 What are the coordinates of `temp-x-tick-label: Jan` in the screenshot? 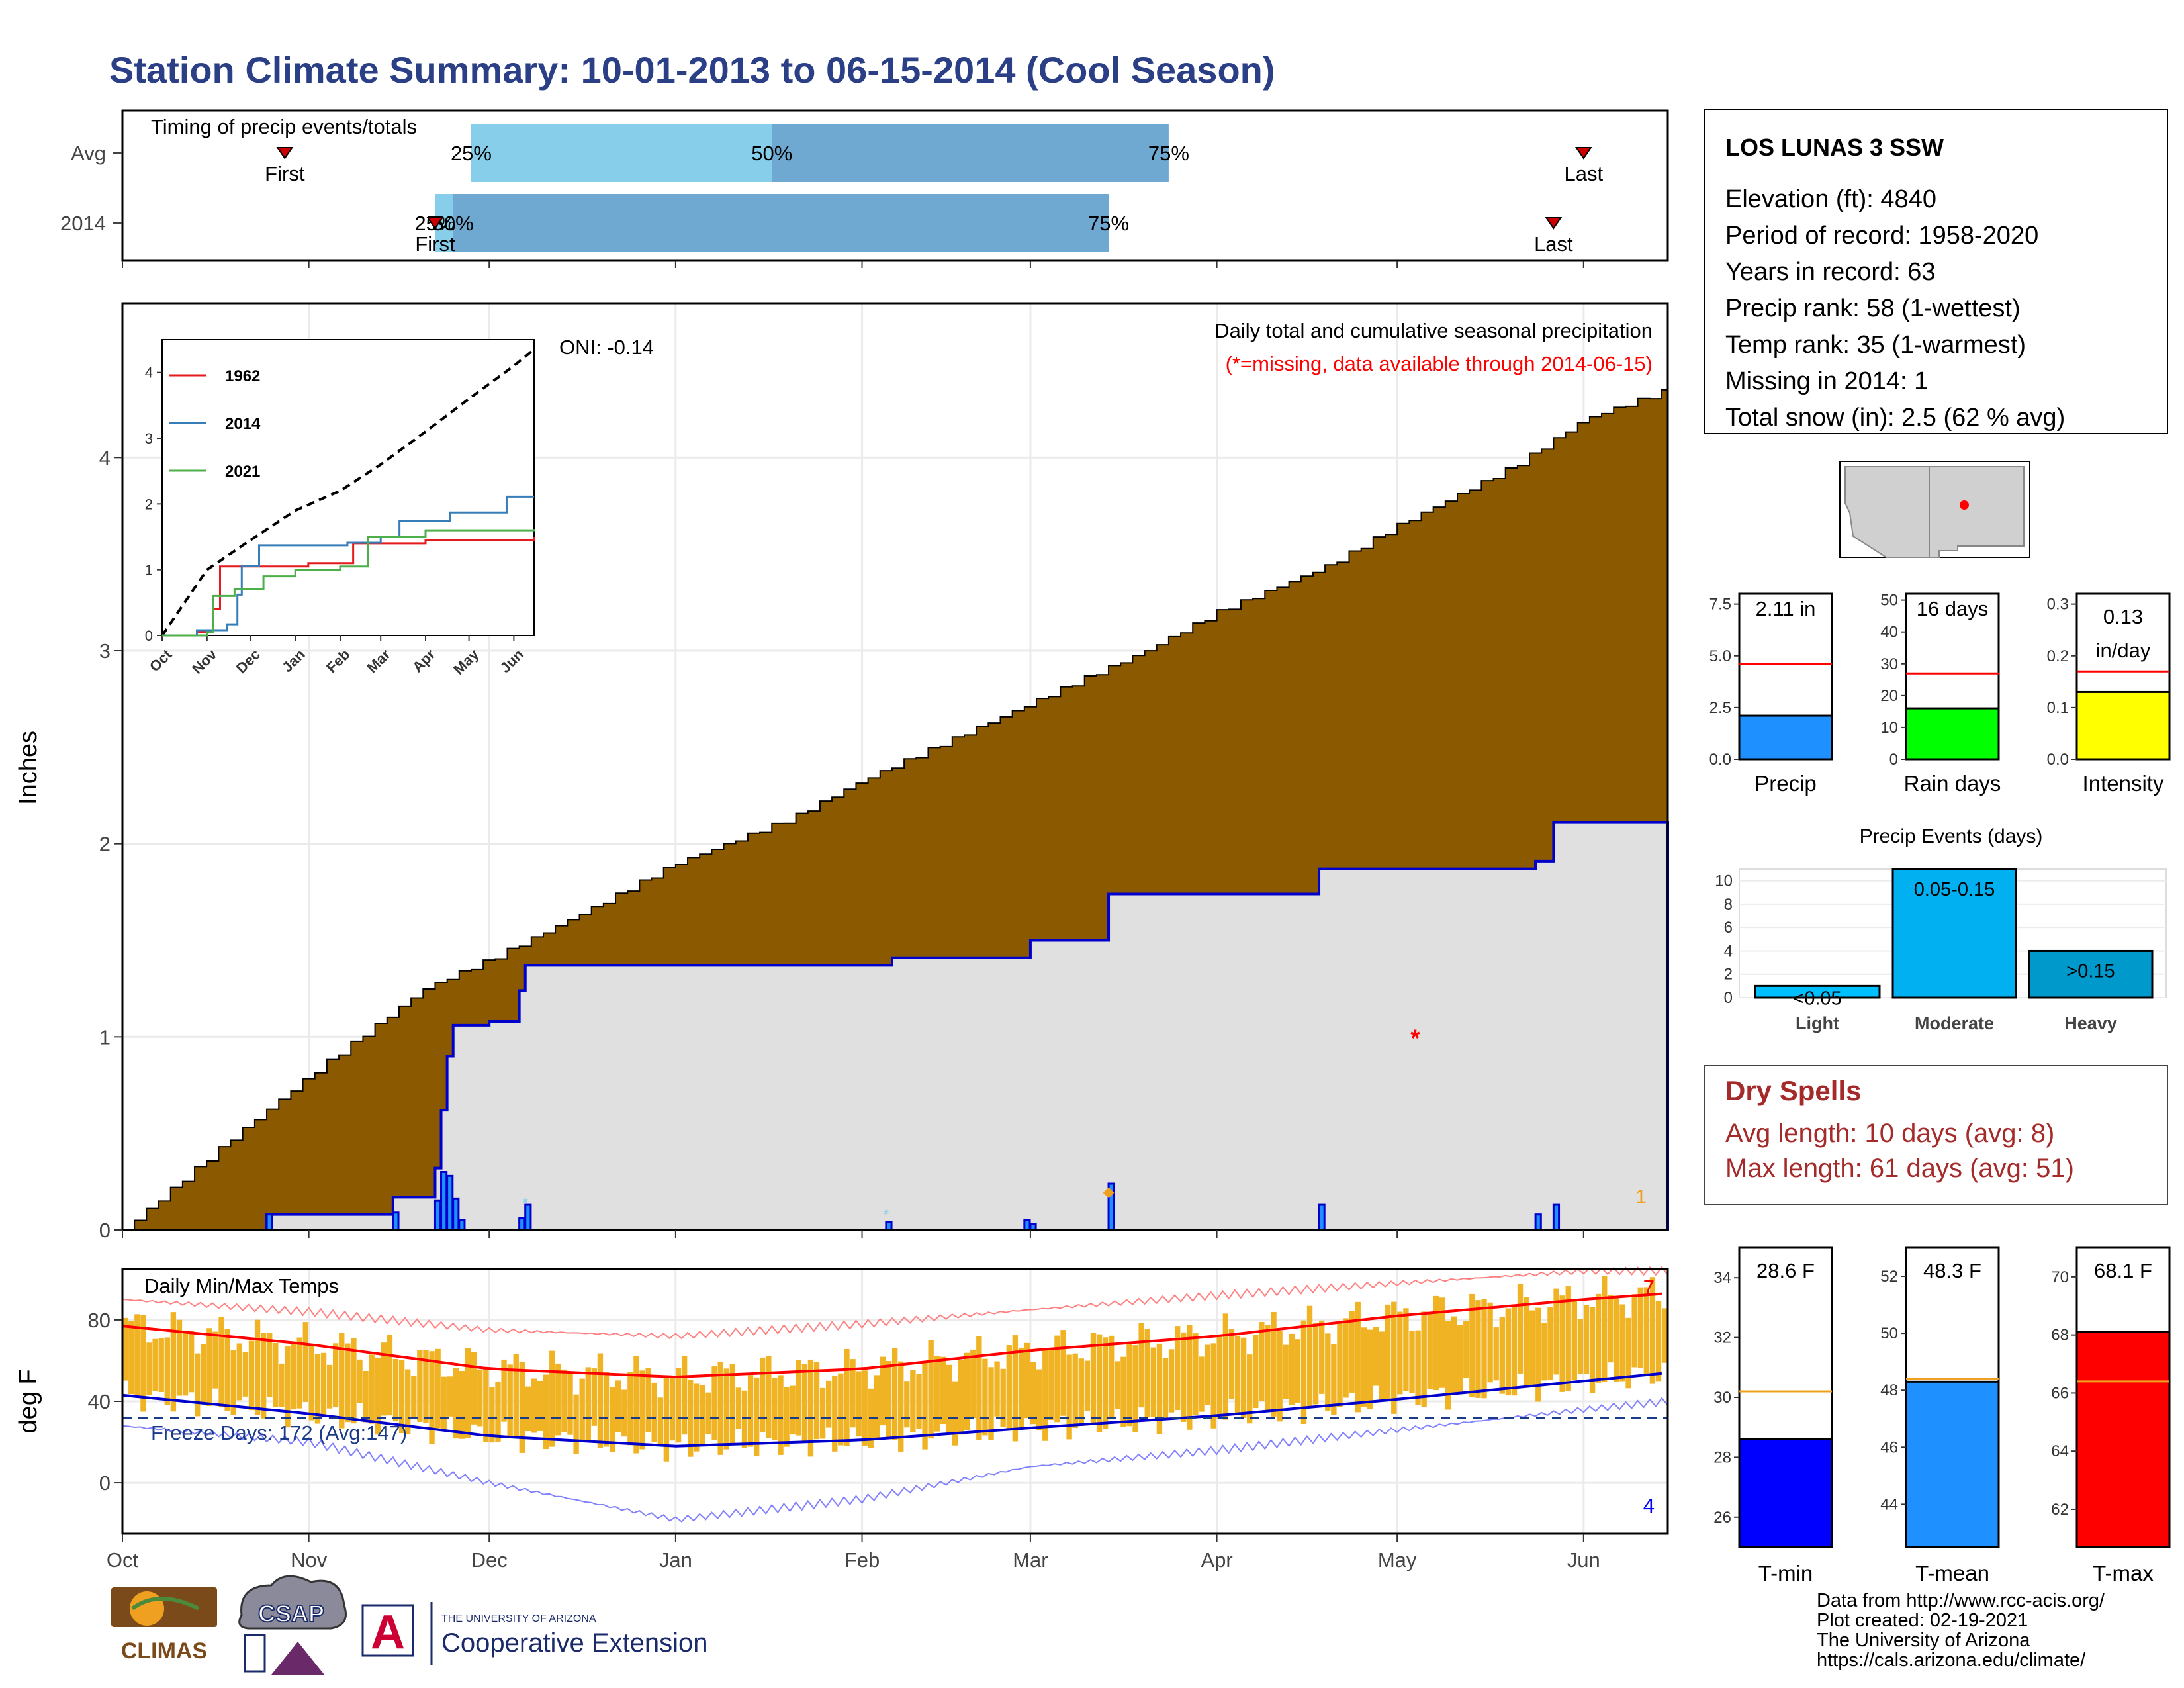 It's located at (675, 1559).